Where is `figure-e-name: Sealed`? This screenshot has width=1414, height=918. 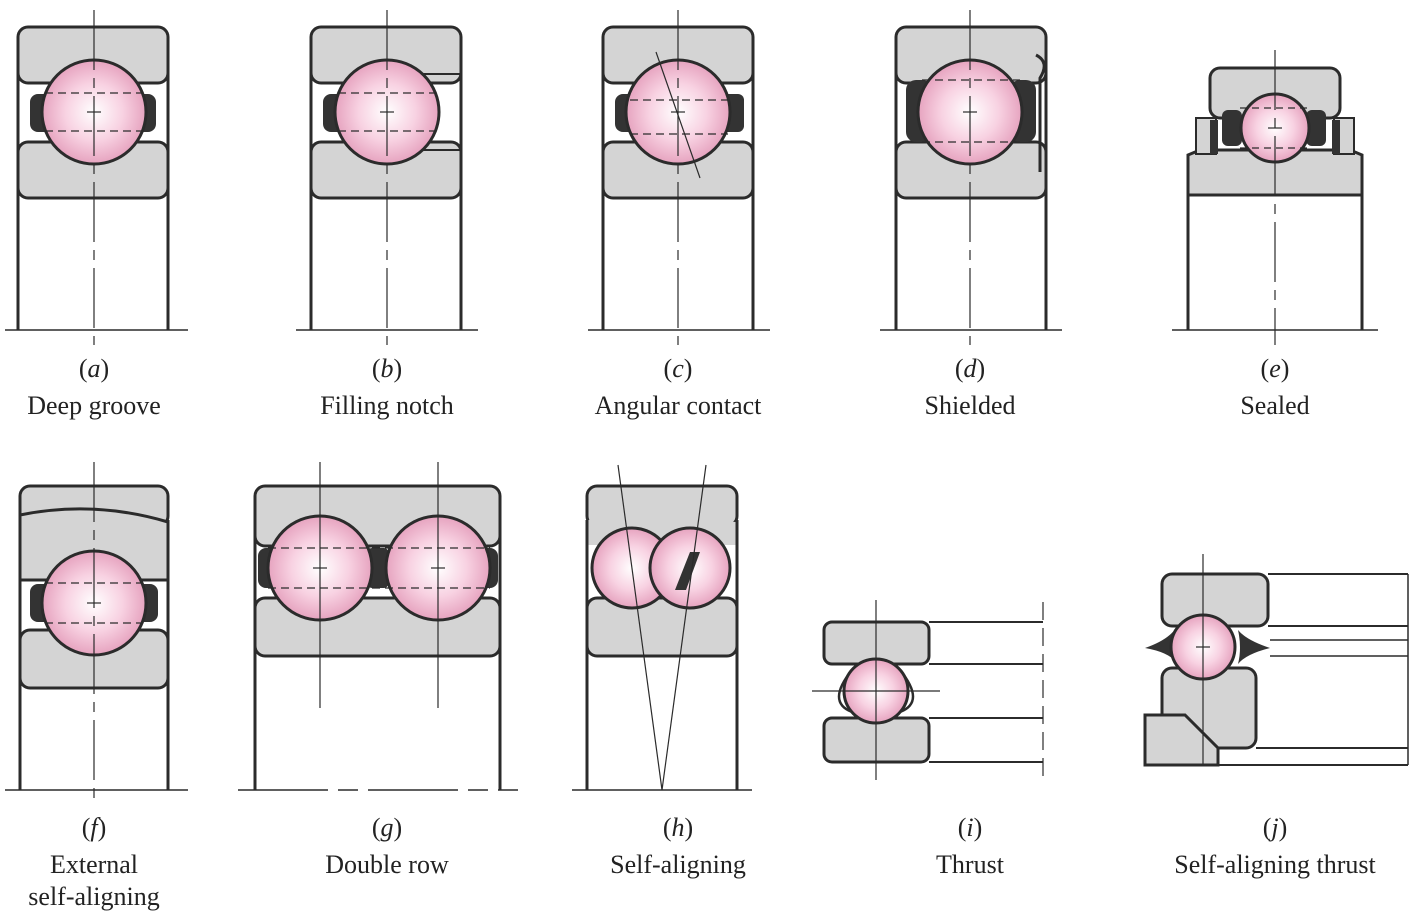
figure-e-name: Sealed is located at coordinates (1275, 405).